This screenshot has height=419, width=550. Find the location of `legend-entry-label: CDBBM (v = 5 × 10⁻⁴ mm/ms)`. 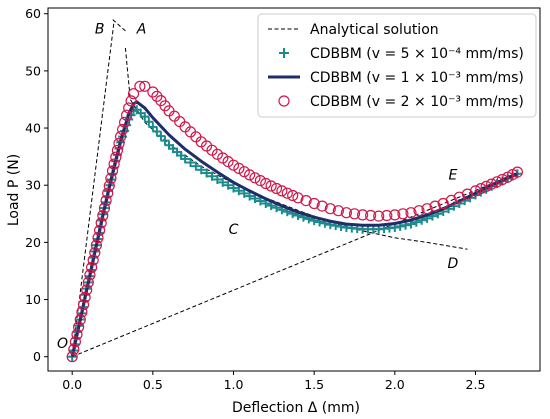

legend-entry-label: CDBBM (v = 5 × 10⁻⁴ mm/ms) is located at coordinates (417, 54).